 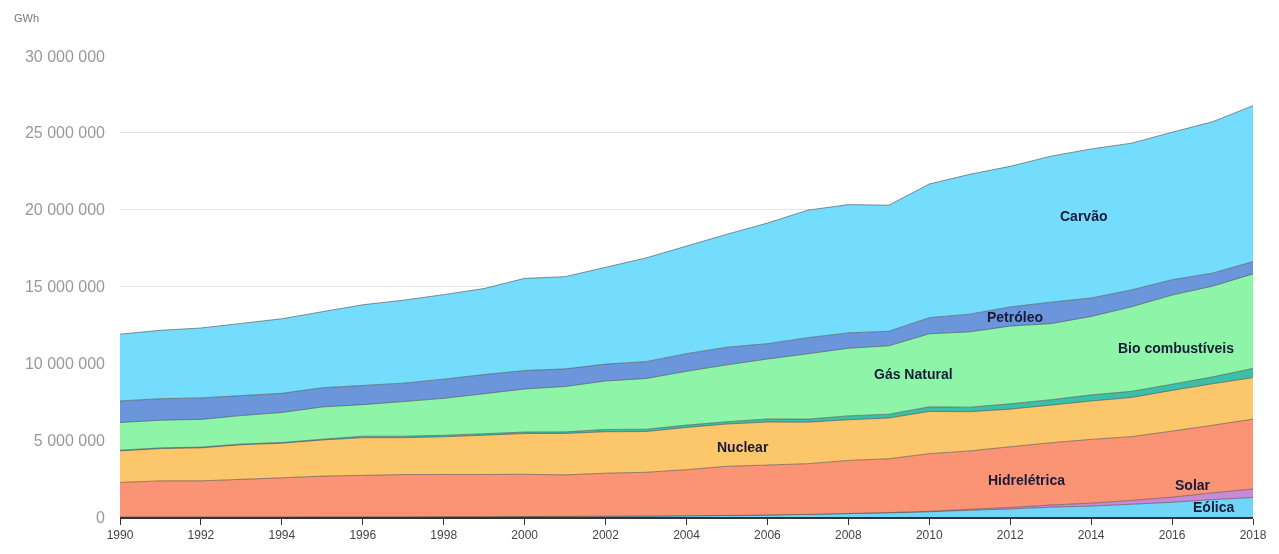 What do you see at coordinates (1253, 535) in the screenshot?
I see `x-tick-label: 2018` at bounding box center [1253, 535].